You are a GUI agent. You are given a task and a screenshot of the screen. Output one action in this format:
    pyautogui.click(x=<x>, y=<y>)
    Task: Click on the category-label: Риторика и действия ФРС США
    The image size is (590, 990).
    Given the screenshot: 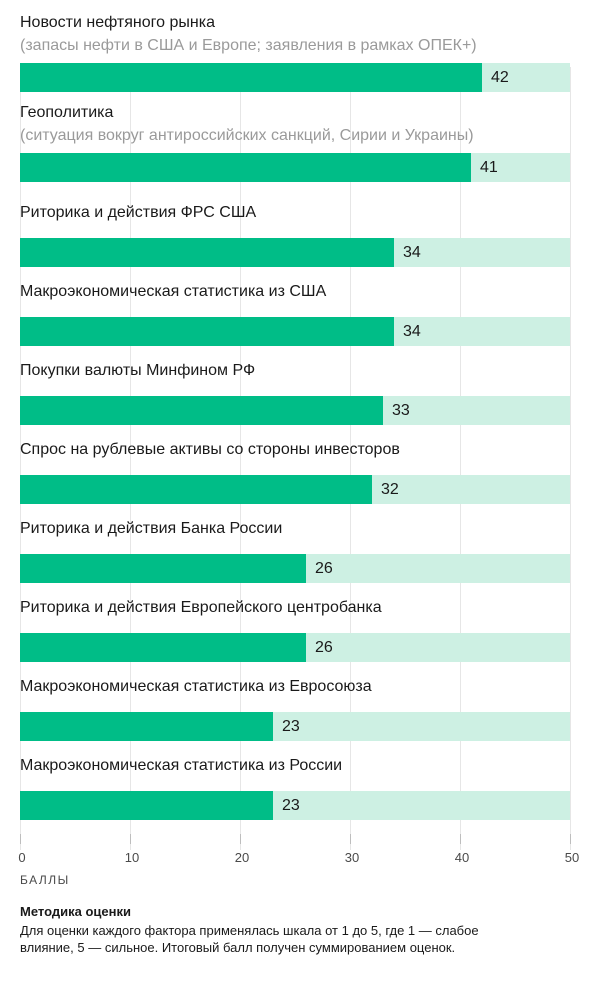 What is the action you would take?
    pyautogui.click(x=138, y=212)
    